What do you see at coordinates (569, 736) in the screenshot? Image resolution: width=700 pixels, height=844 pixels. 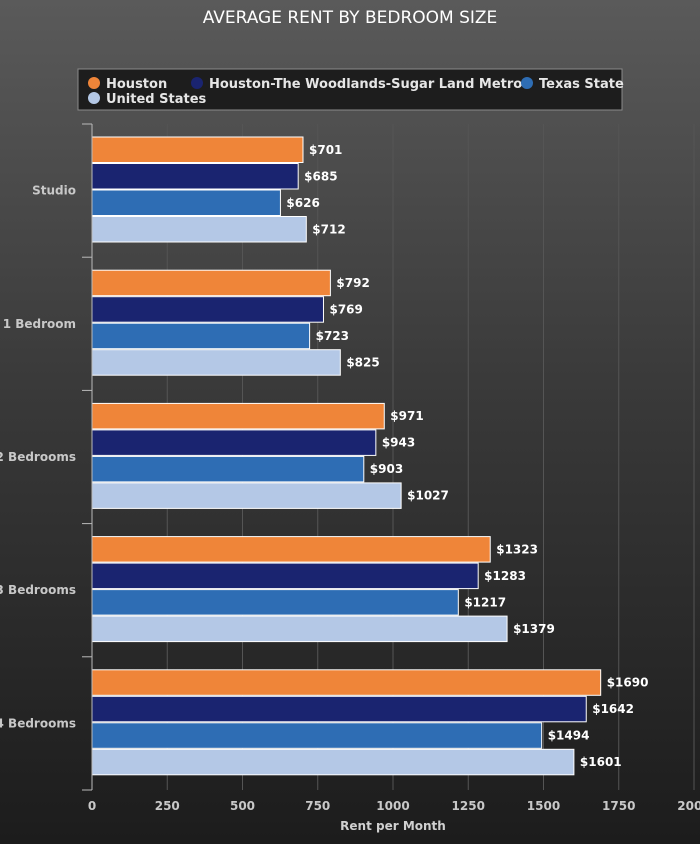 I see `data-label: $1494` at bounding box center [569, 736].